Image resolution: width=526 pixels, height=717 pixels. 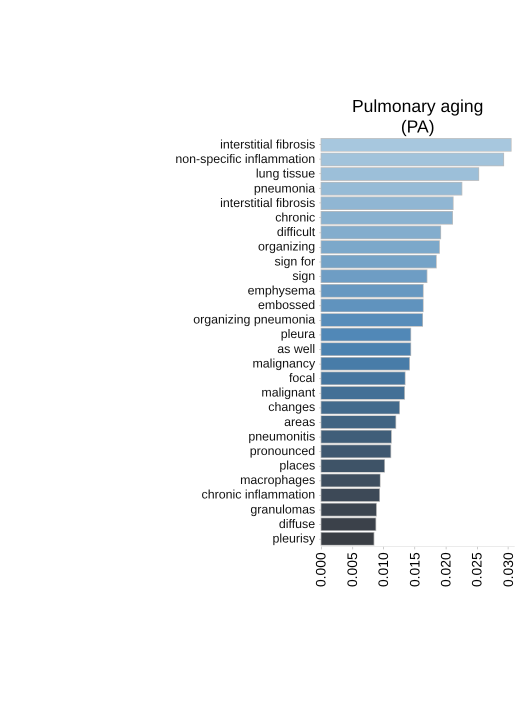 What do you see at coordinates (304, 275) in the screenshot?
I see `y-tick-label: sign` at bounding box center [304, 275].